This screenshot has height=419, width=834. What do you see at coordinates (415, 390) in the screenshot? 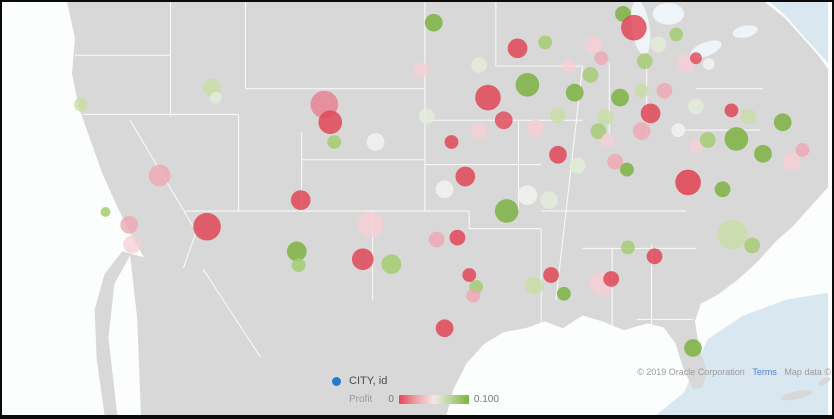
I see `map-legend: CITY, id Profit 0 0.100` at bounding box center [415, 390].